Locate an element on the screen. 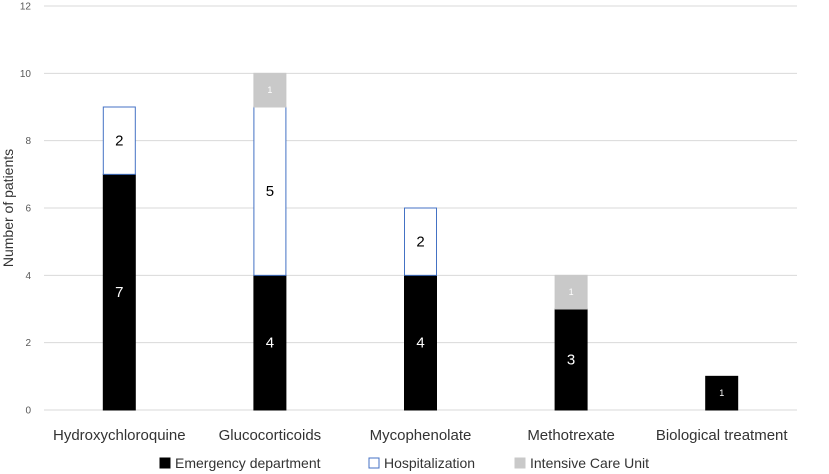 This screenshot has width=829, height=474. data-label-hospitalization-1: 2 is located at coordinates (119, 141).